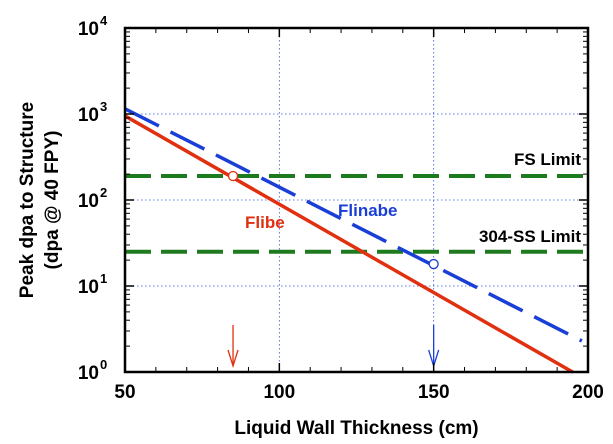  I want to click on y-axis-label-line-1: Peak dpa to Structure, so click(27, 200).